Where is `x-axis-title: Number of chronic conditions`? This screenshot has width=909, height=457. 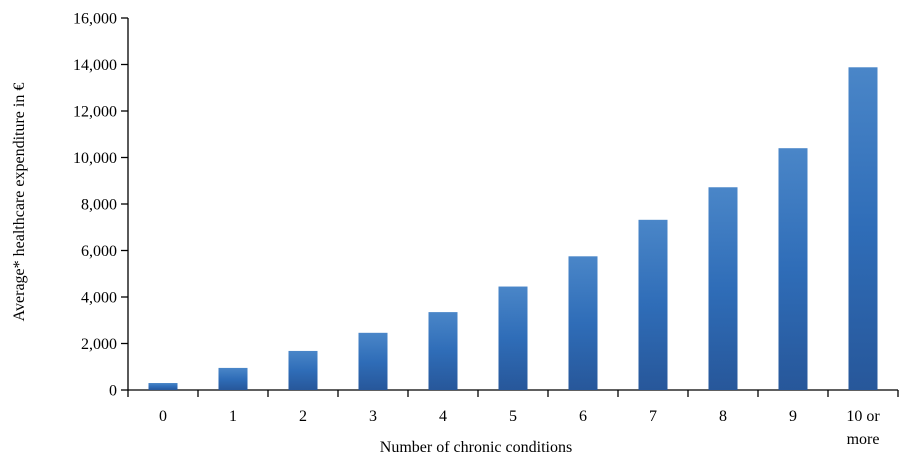 x-axis-title: Number of chronic conditions is located at coordinates (476, 447).